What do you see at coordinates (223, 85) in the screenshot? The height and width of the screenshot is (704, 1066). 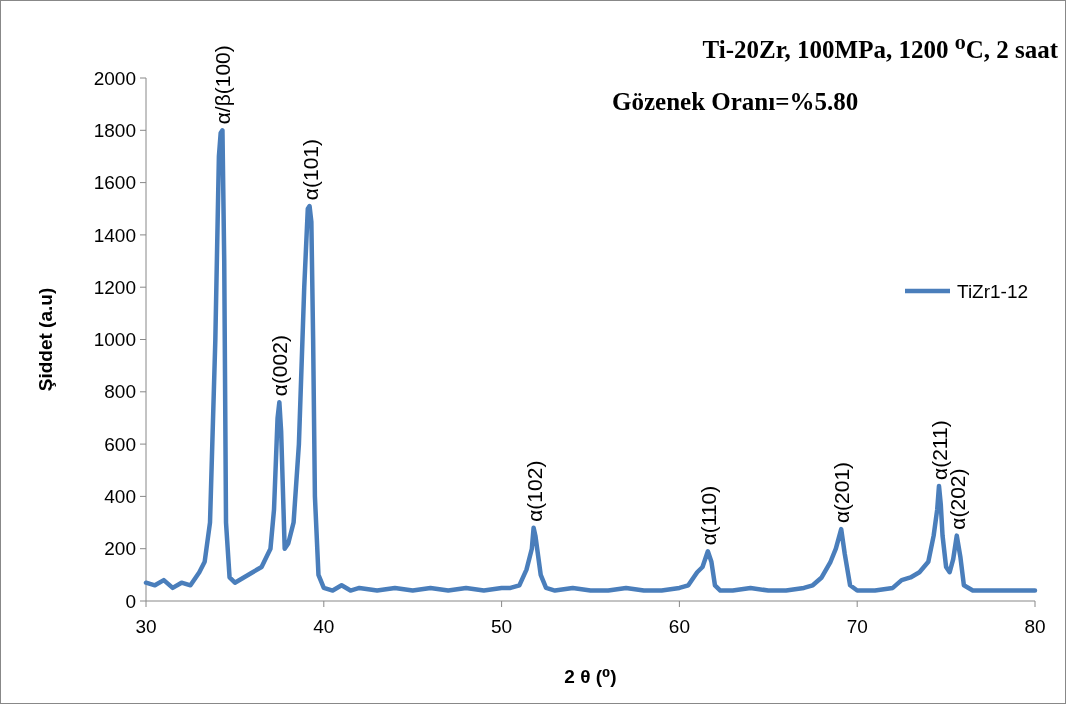 I see `annotation: α/β(100)` at bounding box center [223, 85].